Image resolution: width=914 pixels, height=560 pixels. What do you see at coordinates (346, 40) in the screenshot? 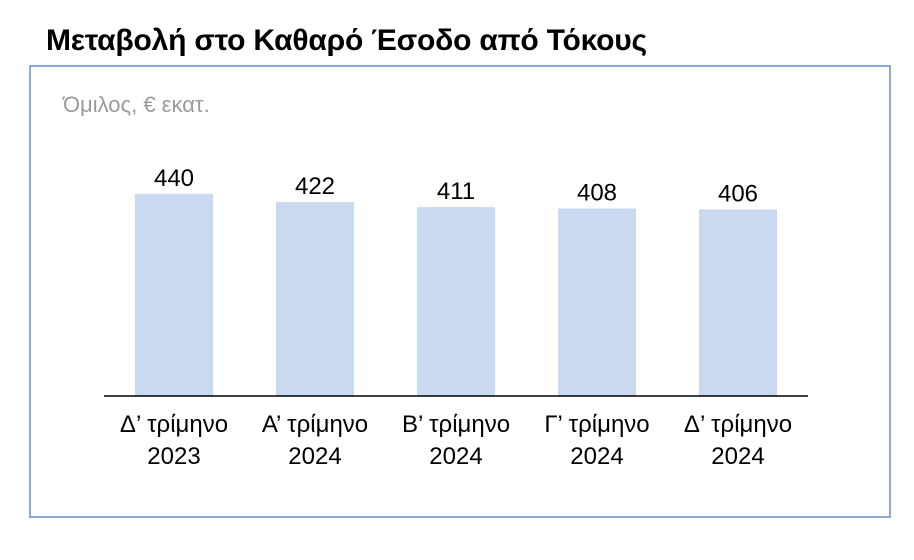
I see `page-title: Μεταβολή στο Καθαρό Έσοδο από Τόκους` at bounding box center [346, 40].